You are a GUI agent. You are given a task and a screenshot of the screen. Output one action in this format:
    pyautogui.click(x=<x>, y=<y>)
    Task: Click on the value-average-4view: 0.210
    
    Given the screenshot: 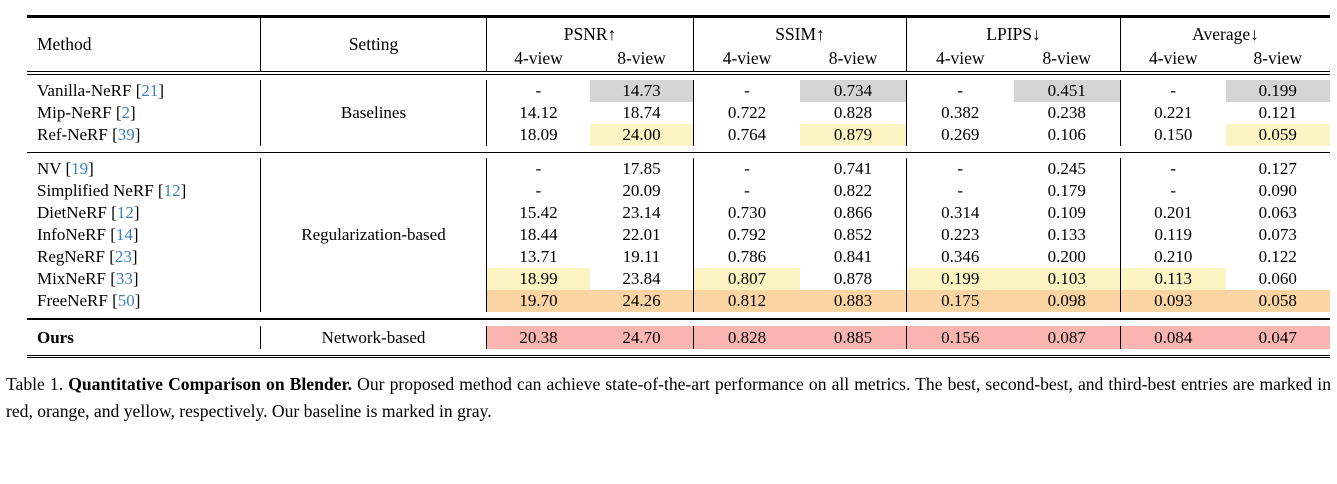 What is the action you would take?
    pyautogui.click(x=1173, y=256)
    